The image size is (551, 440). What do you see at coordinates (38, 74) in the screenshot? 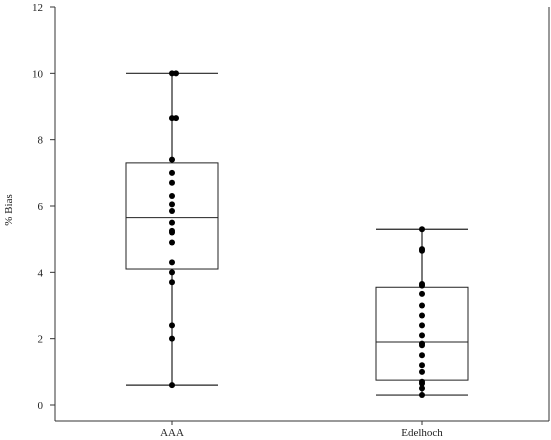
I see `y-tick-label-10: 10` at bounding box center [38, 74].